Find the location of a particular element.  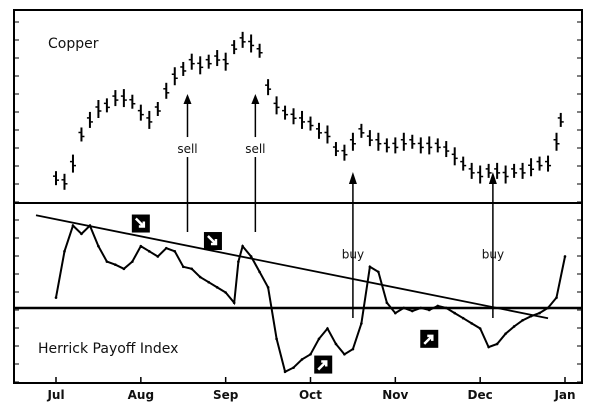

month-label: Nov is located at coordinates (395, 395).